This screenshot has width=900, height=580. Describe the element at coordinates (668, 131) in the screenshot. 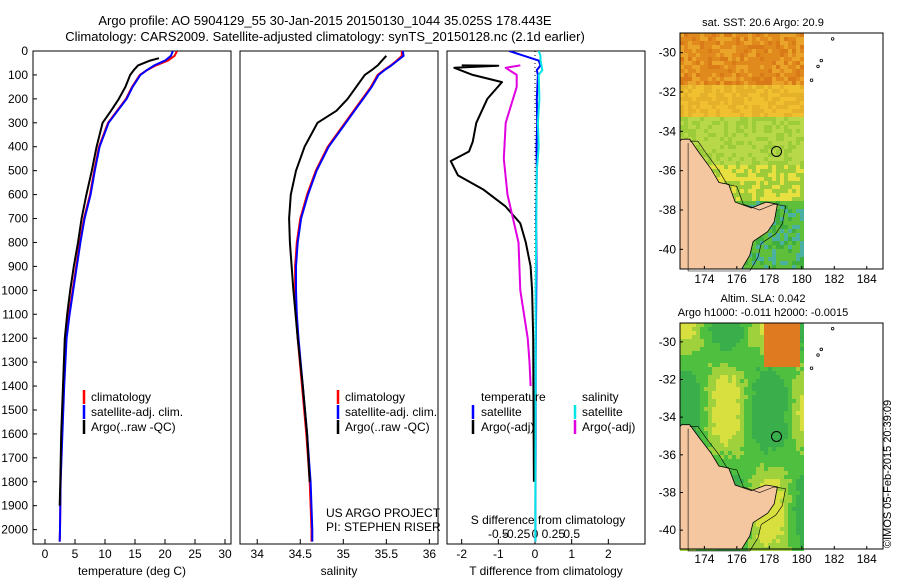

I see `map-y-tick-label: -34` at that location.